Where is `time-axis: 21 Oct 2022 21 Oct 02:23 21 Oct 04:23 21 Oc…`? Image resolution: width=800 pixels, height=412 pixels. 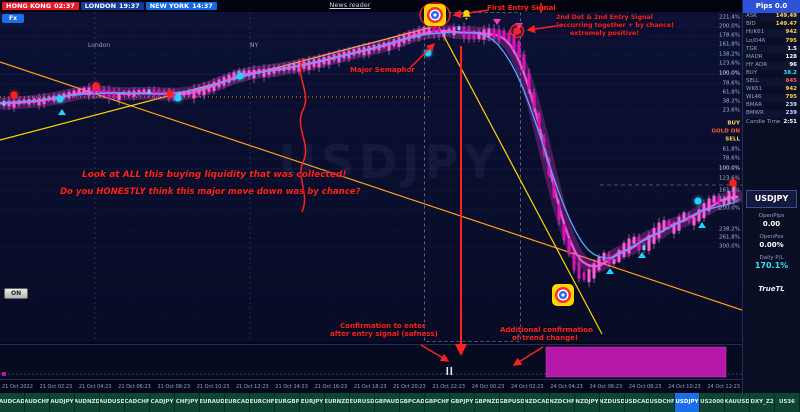 time-axis: 21 Oct 2022 21 Oct 02:23 21 Oct 04:23 21 Oc… is located at coordinates (371, 387).